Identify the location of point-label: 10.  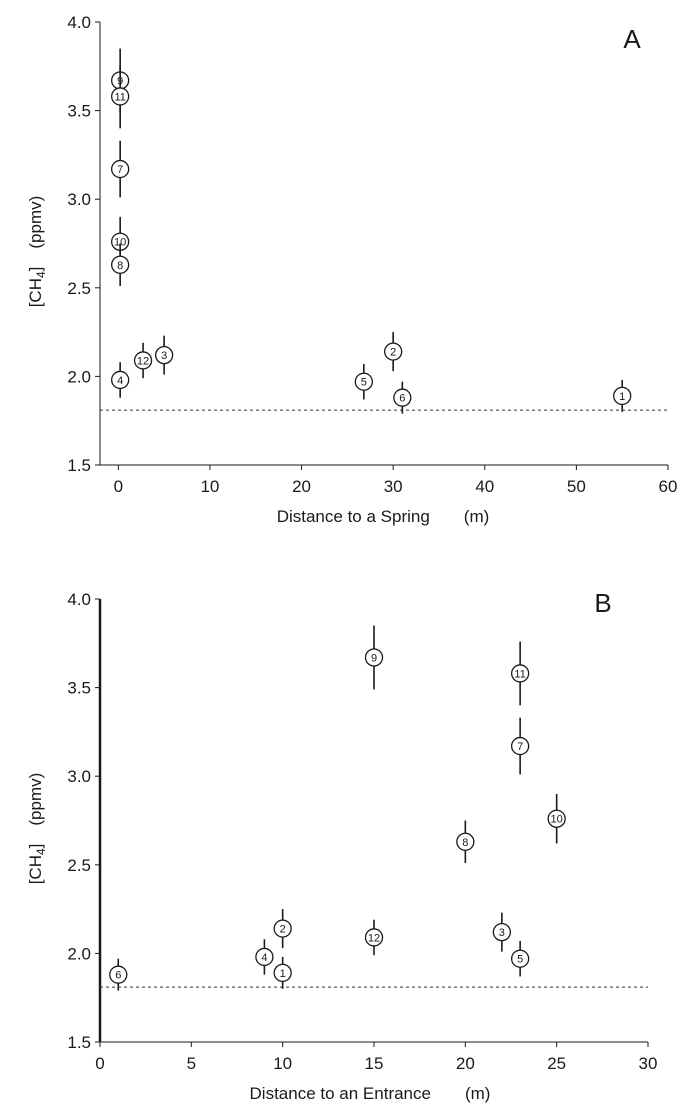
(557, 820).